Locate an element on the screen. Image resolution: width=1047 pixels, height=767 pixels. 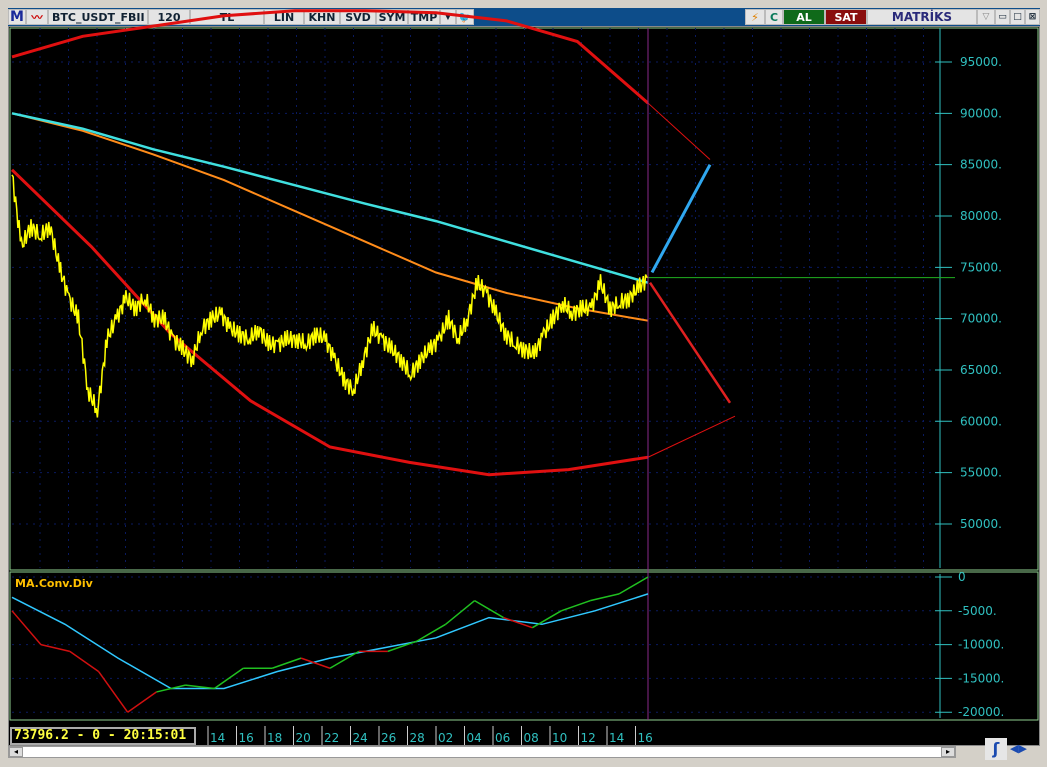
chart-type-icon: 〰 is located at coordinates (37, 17).